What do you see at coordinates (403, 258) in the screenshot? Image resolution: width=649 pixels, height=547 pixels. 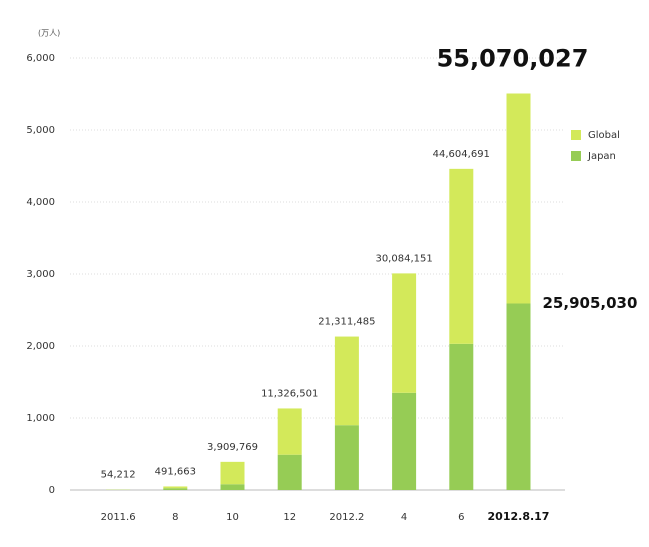 I see `total-label: 30,084,151` at bounding box center [403, 258].